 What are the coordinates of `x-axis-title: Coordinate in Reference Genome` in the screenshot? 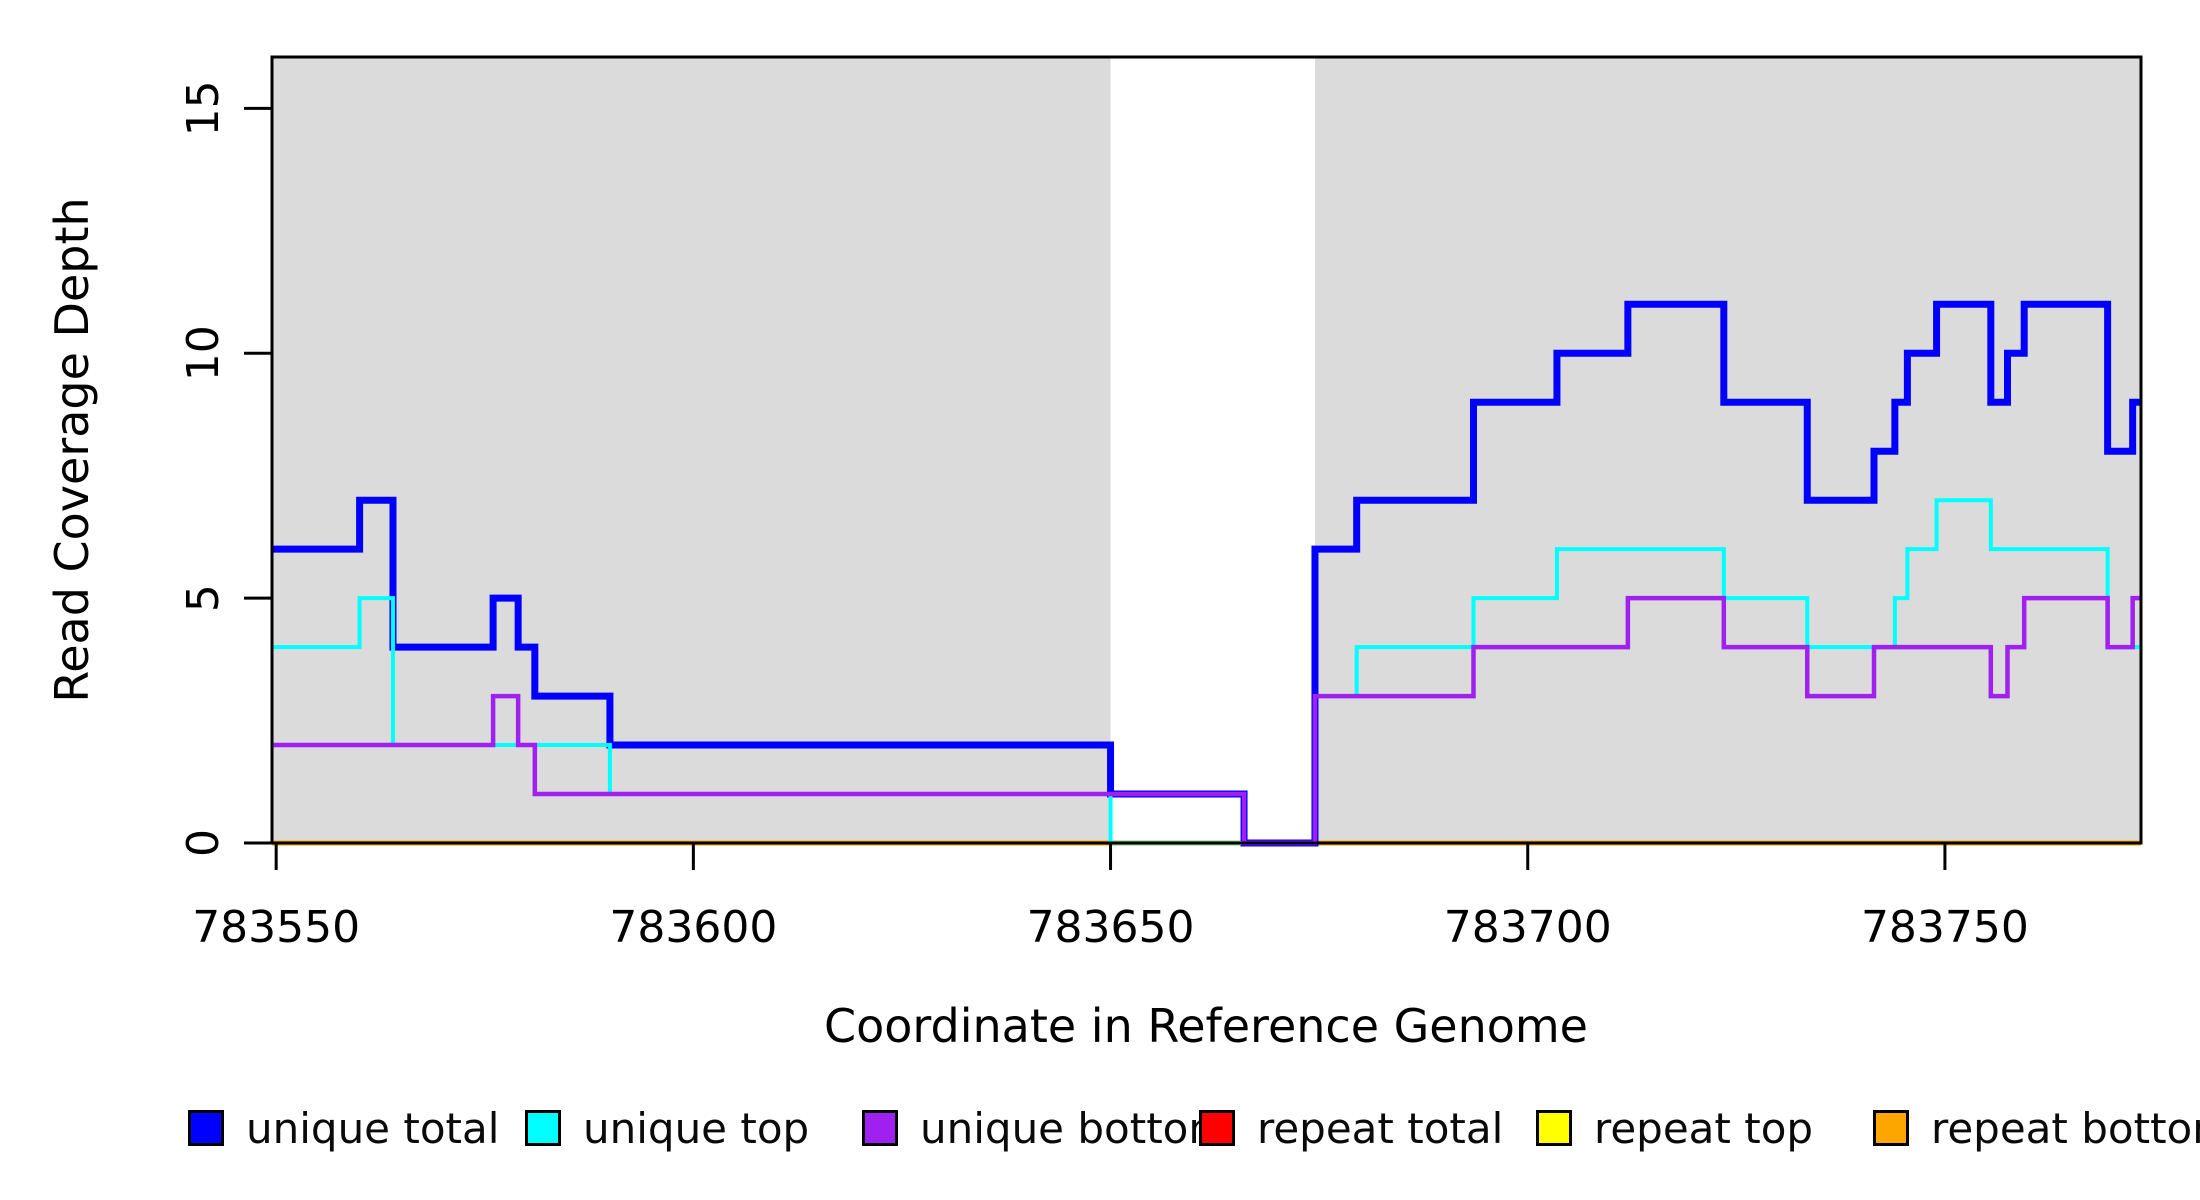 It's located at (1206, 1026).